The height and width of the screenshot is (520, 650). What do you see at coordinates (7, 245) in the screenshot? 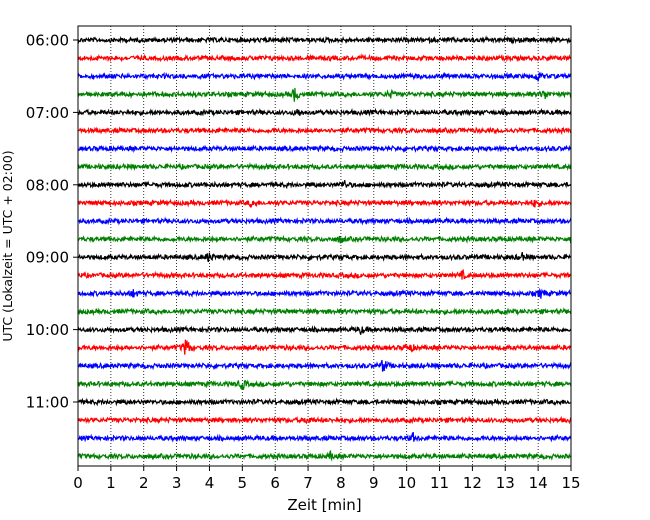
I see `y-axis-title: UTC (Lokalzeit = UTC + 02:00)` at bounding box center [7, 245].